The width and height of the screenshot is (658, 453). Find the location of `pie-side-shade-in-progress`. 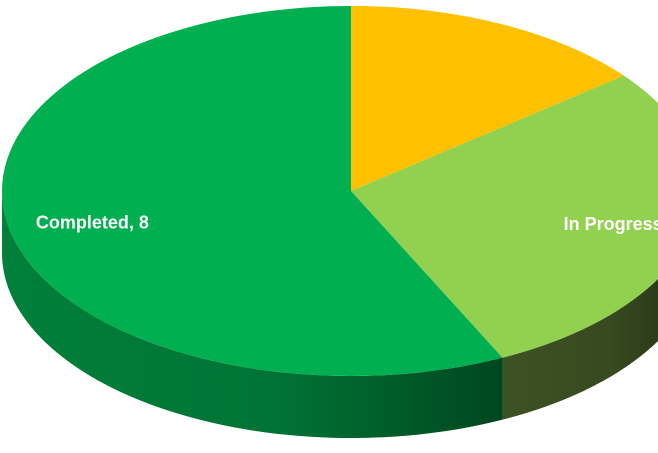

pie-side-shade-in-progress is located at coordinates (580, 349).